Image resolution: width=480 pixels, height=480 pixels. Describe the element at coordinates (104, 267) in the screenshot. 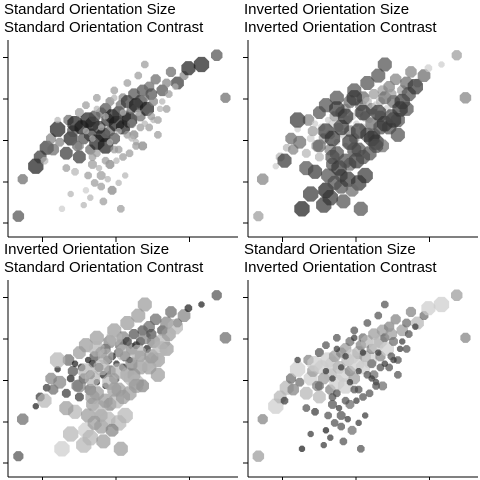

I see `panel-title-line2: Standard Orientation Contrast` at that location.